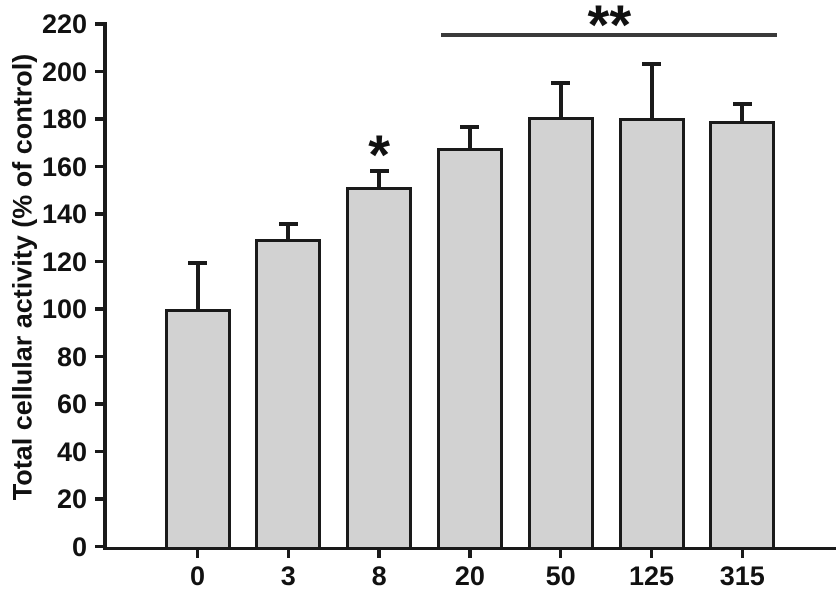 Image resolution: width=837 pixels, height=597 pixels. What do you see at coordinates (469, 576) in the screenshot?
I see `x-axis-tick-label: 20` at bounding box center [469, 576].